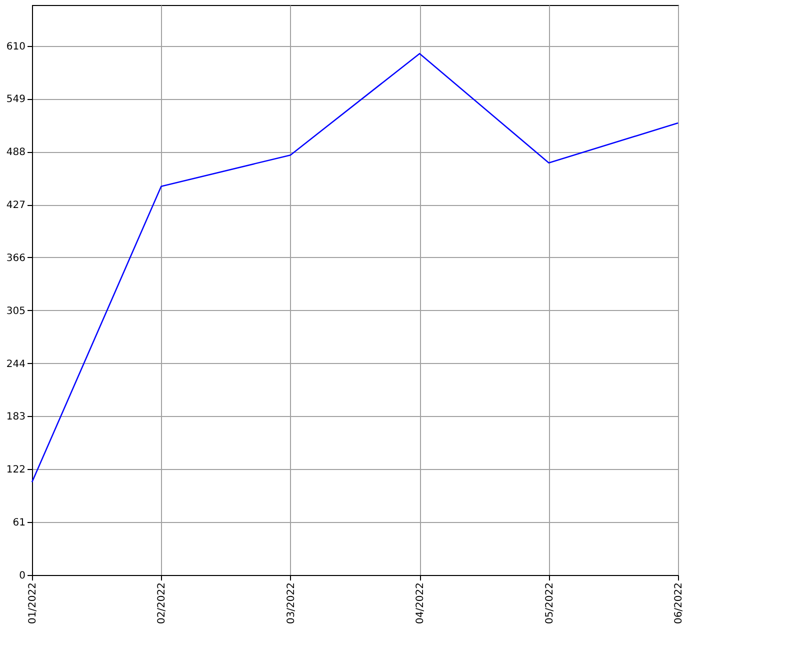  I want to click on y-tick-label: 0, so click(22, 576).